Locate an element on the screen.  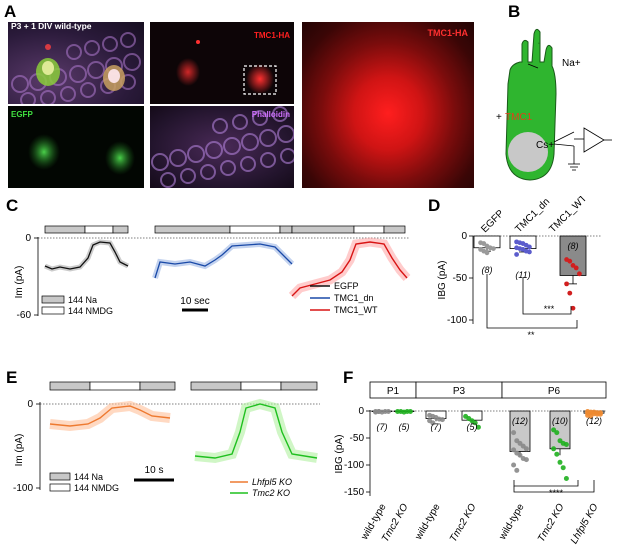
f-cat-2: wild-type is located at coordinates (428, 522).